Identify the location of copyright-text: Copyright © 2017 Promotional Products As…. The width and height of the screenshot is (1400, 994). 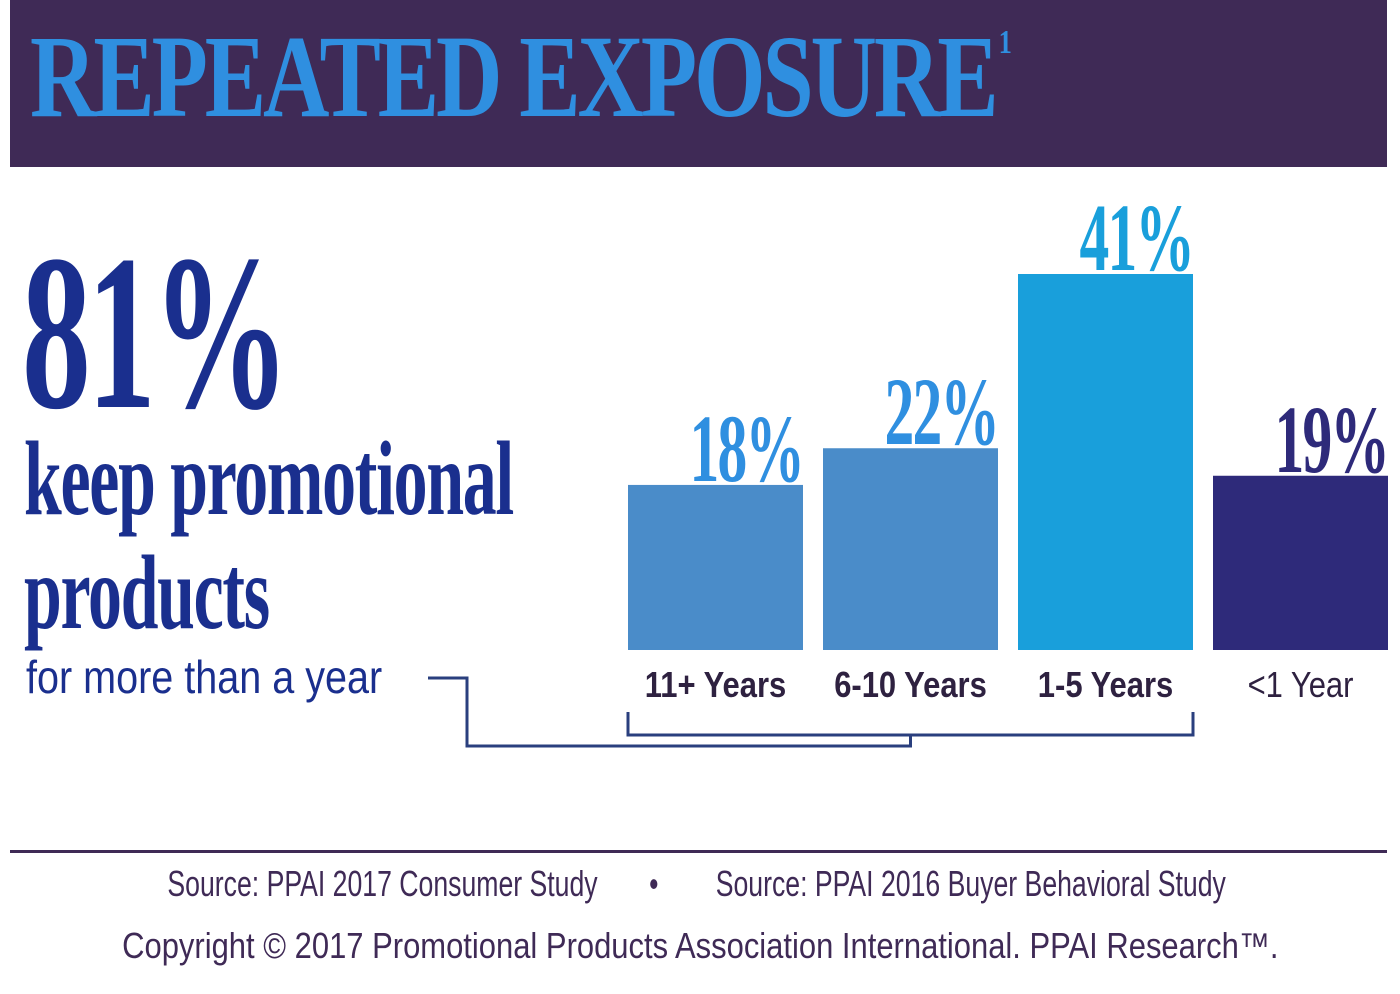
(700, 945).